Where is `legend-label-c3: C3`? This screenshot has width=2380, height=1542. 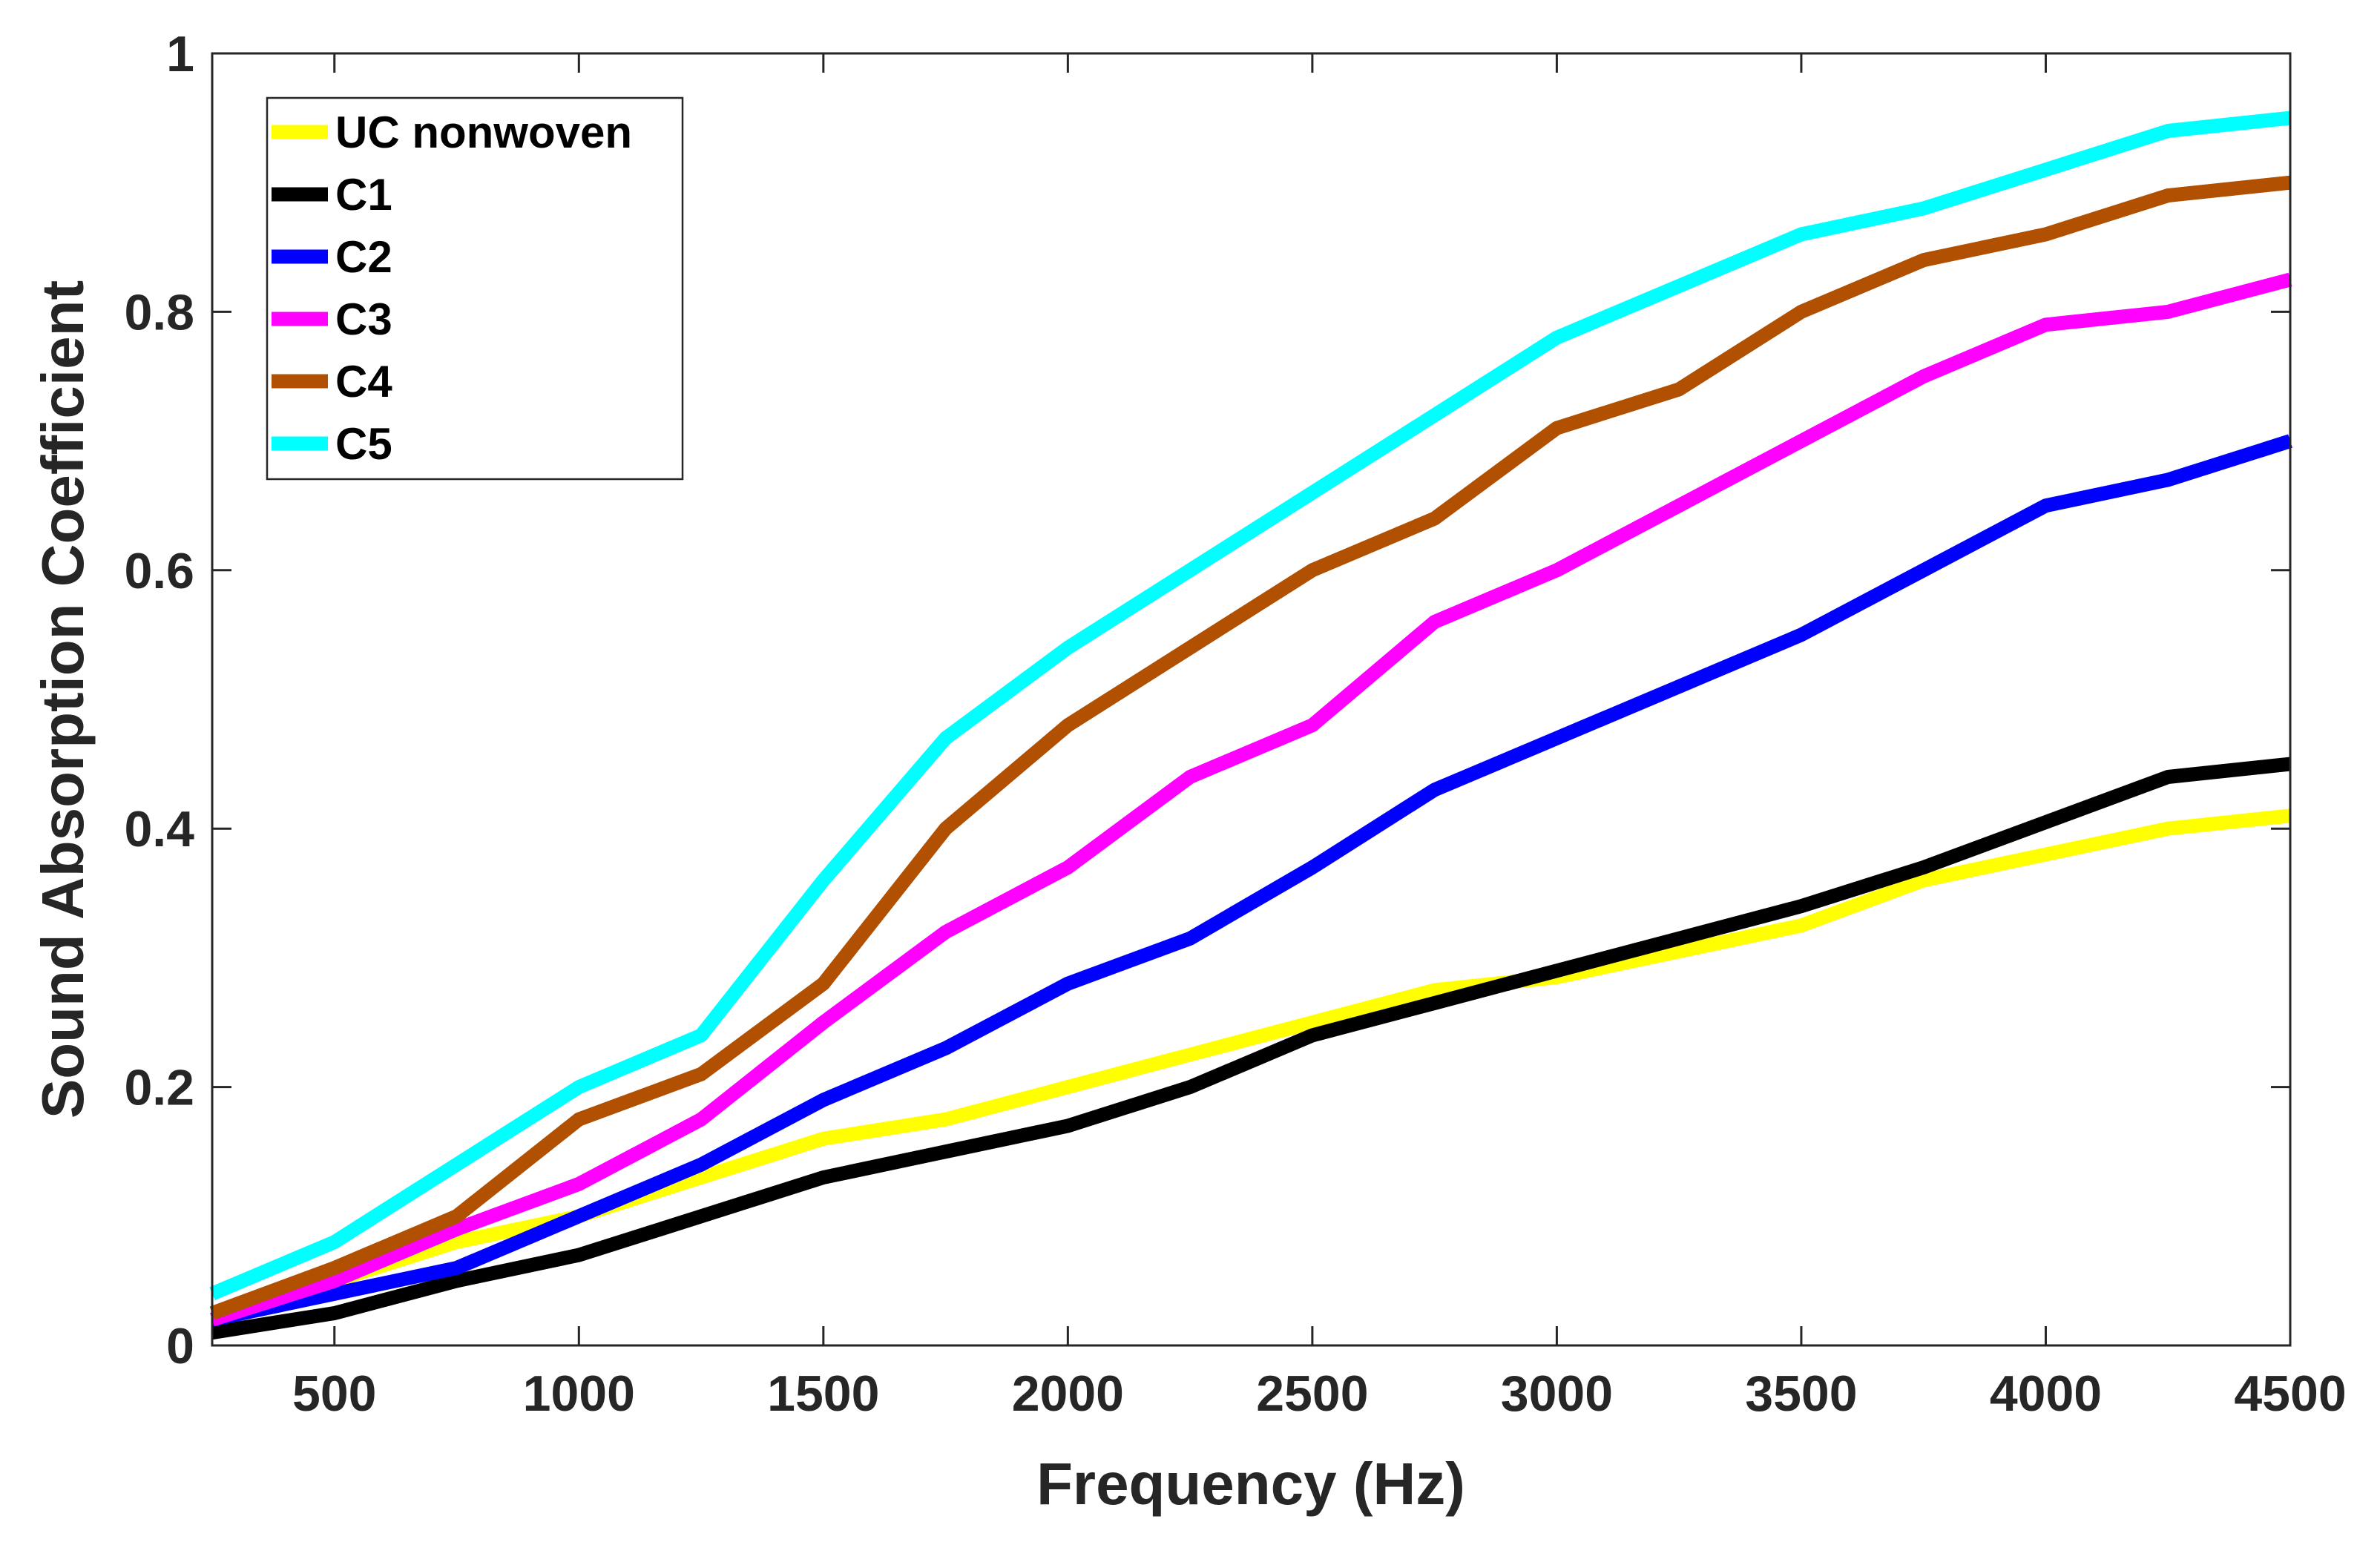 legend-label-c3: C3 is located at coordinates (363, 319).